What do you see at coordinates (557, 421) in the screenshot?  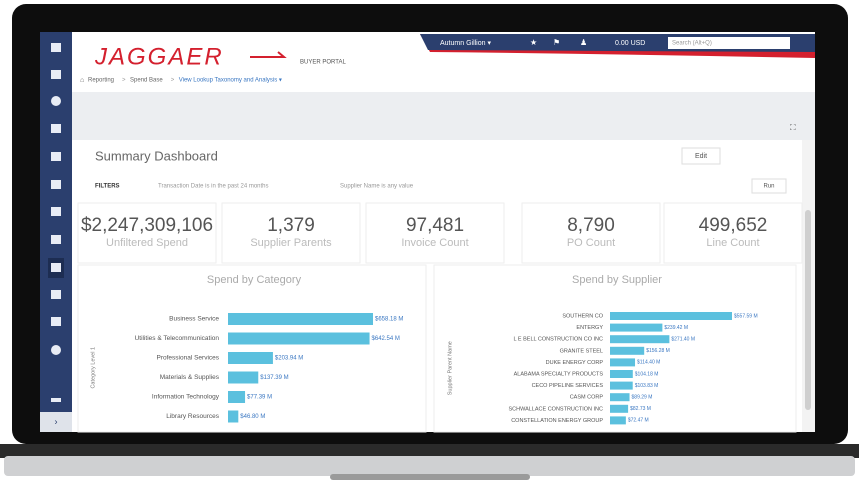 I see `category-label: CONSTELLATION ENERGY GROUP` at bounding box center [557, 421].